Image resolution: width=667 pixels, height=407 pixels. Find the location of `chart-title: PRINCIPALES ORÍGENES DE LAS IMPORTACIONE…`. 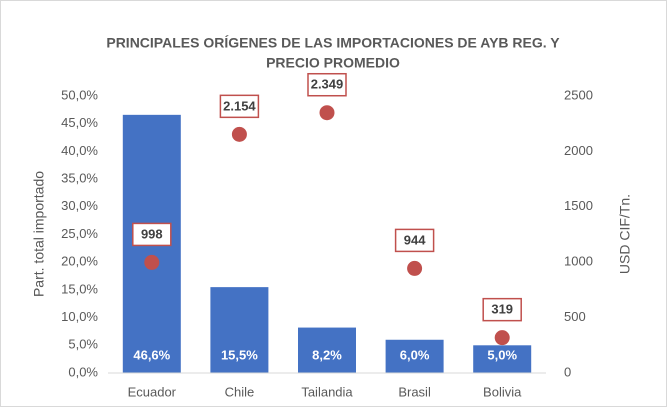

chart-title: PRINCIPALES ORÍGENES DE LAS IMPORTACIONE… is located at coordinates (333, 43).